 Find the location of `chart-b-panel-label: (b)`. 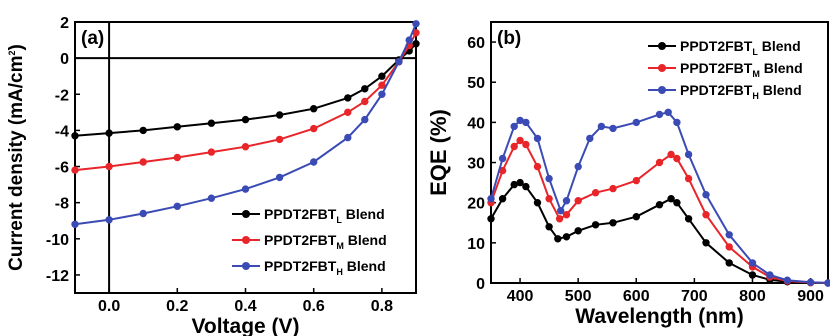

chart-b-panel-label: (b) is located at coordinates (509, 38).